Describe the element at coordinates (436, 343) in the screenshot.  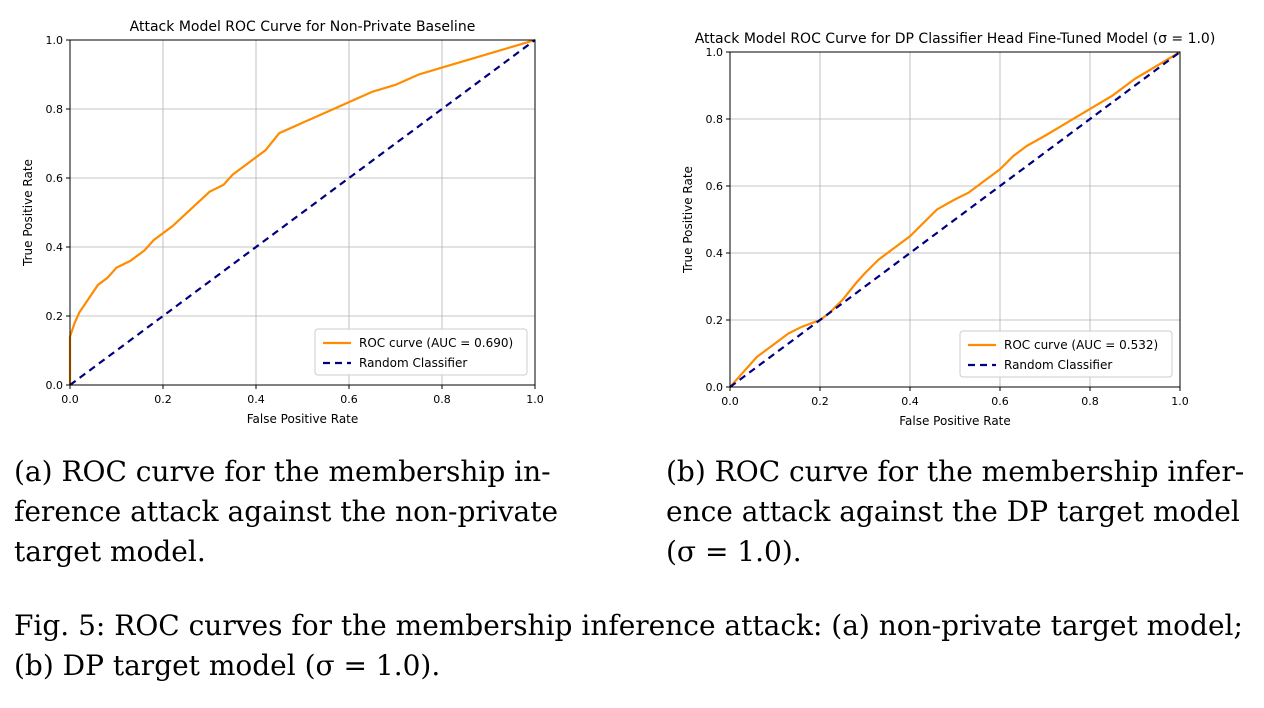
I see `legend-label: ROC curve (AUC = 0.690)` at that location.